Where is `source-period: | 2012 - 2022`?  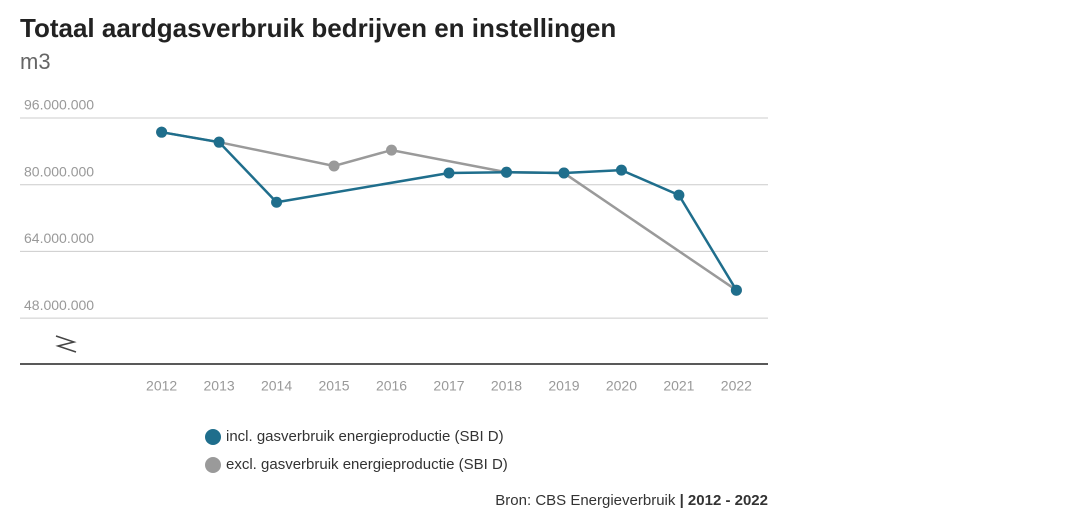 source-period: | 2012 - 2022 is located at coordinates (724, 500).